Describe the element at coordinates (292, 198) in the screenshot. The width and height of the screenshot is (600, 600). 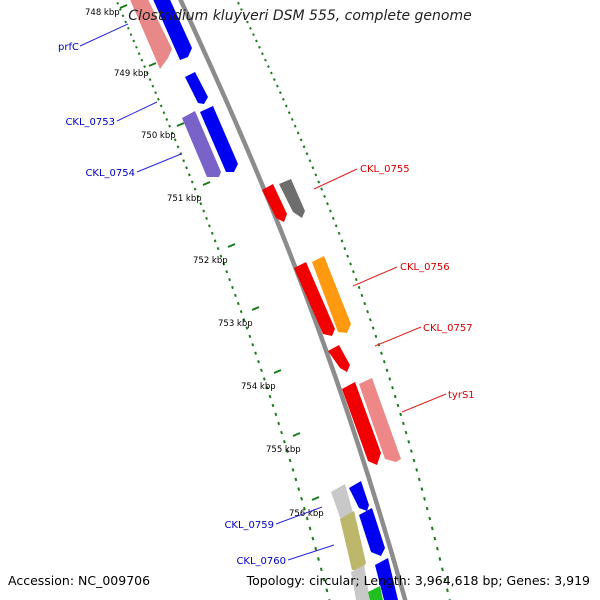
I see `gene-CKL_0755-grey` at that location.